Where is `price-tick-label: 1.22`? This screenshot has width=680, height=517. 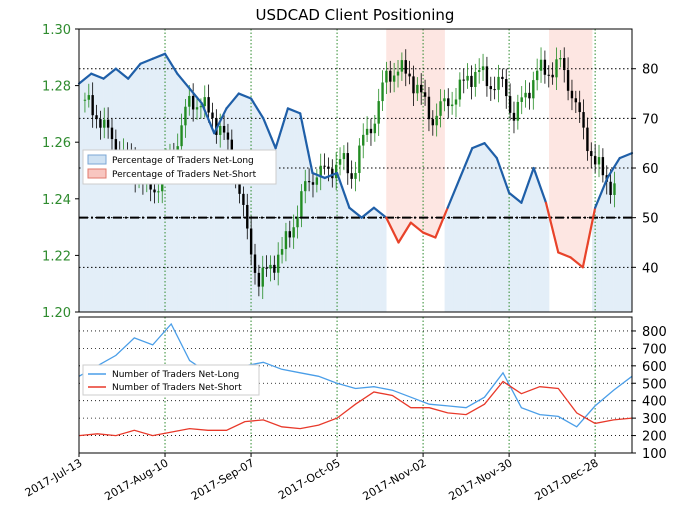 price-tick-label: 1.22 is located at coordinates (56, 256).